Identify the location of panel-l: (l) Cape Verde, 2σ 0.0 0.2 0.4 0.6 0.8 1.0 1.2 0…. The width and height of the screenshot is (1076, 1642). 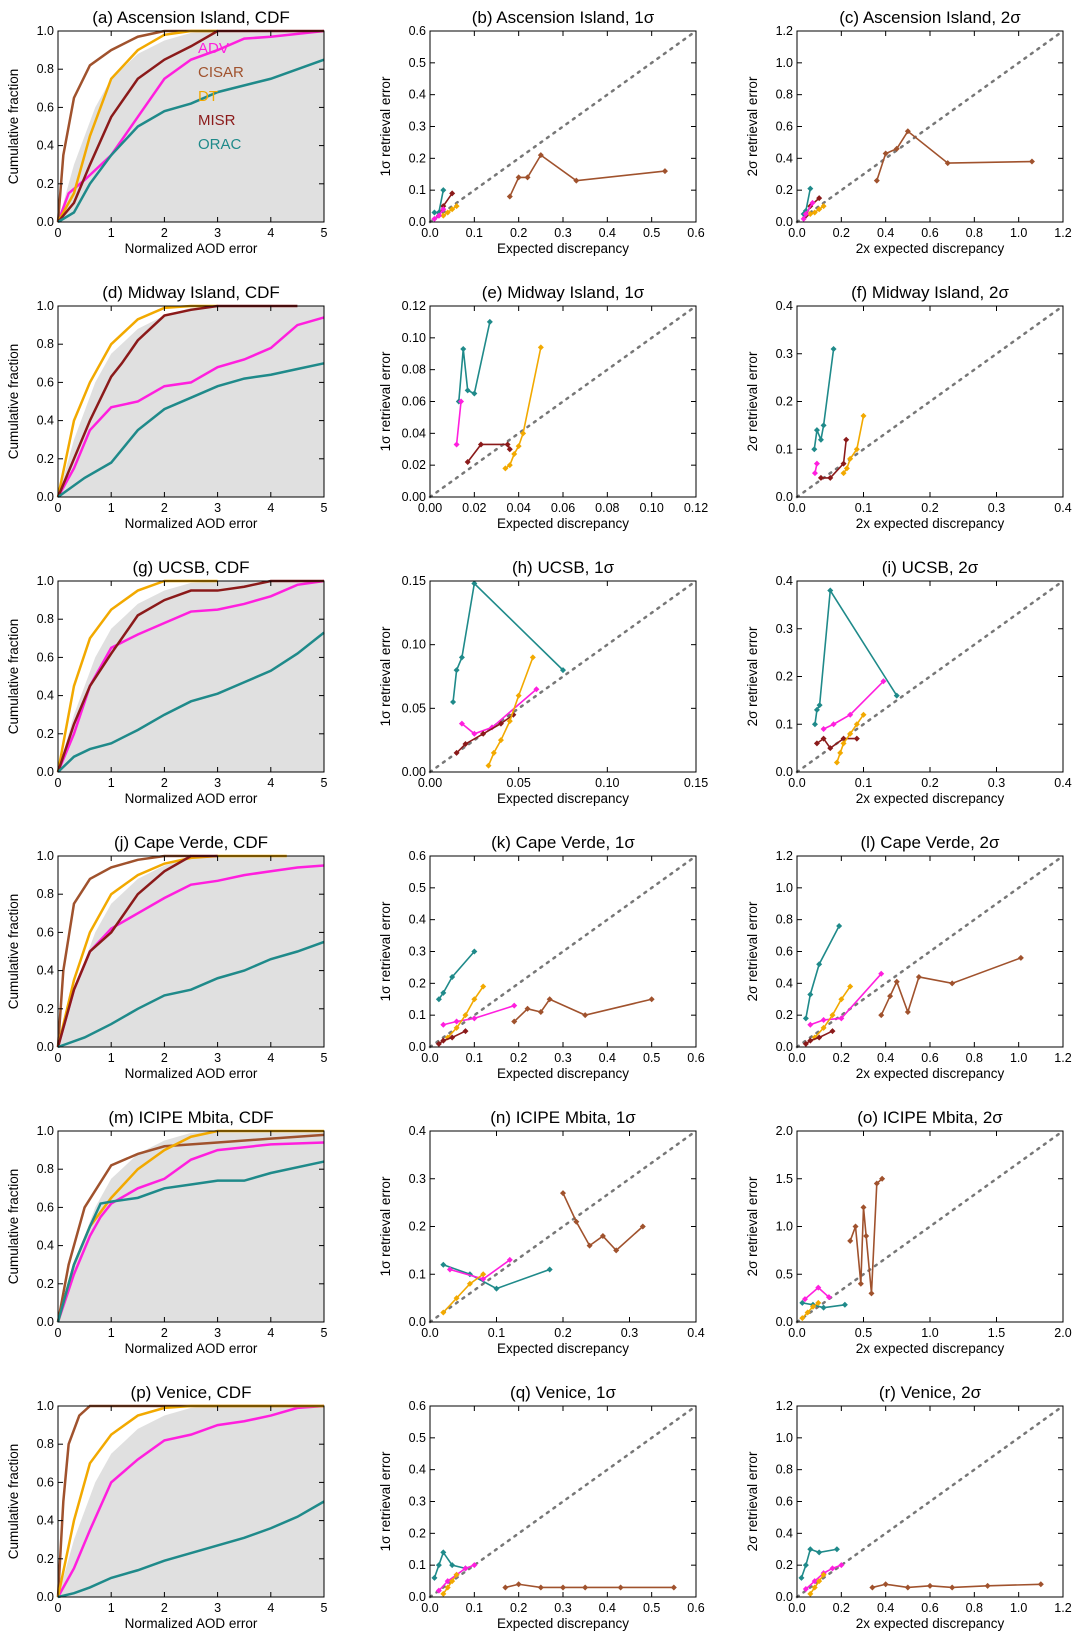
(908, 957).